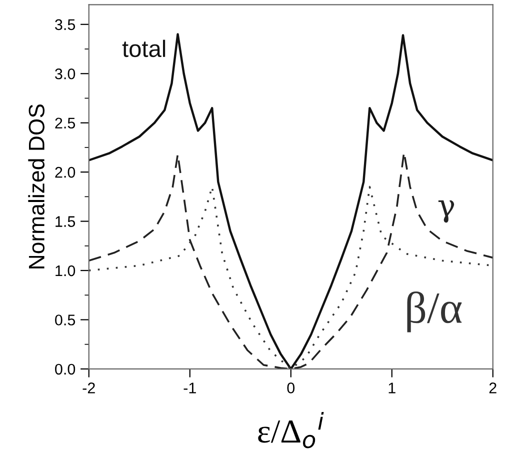 The height and width of the screenshot is (470, 505). I want to click on y-tick-label: 3.0, so click(65, 74).